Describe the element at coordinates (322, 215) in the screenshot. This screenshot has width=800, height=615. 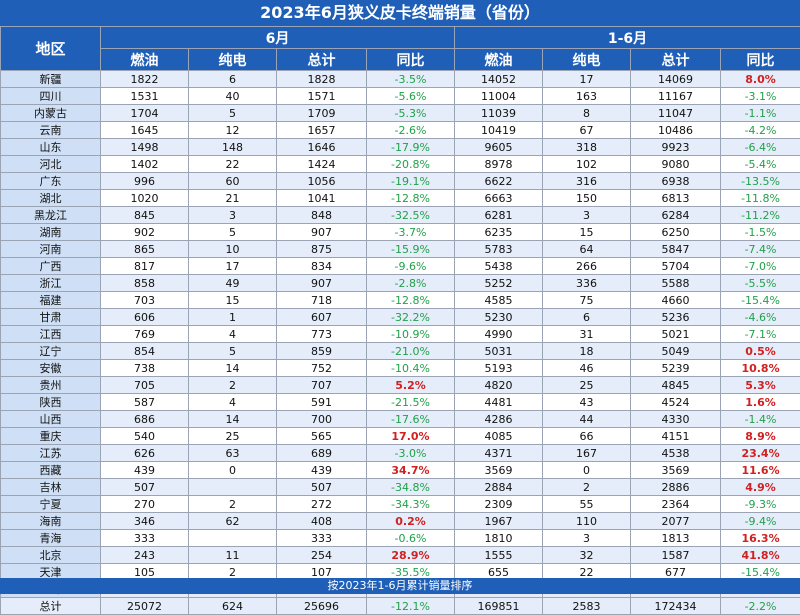
I see `june-total-cell: 848` at that location.